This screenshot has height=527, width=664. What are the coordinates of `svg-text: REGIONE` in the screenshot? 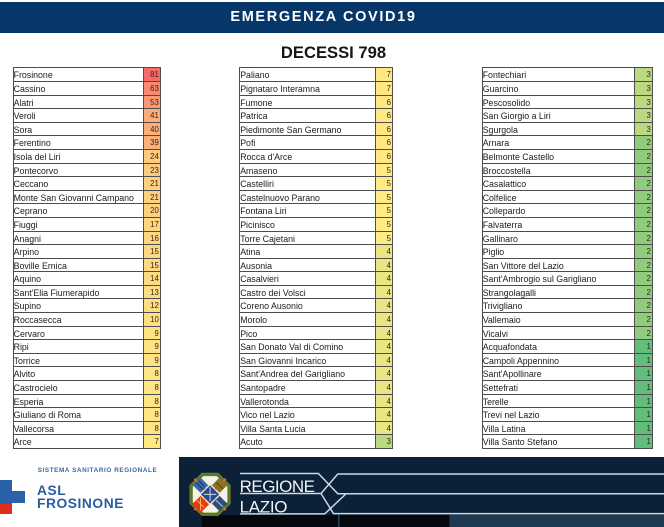 It's located at (276, 486).